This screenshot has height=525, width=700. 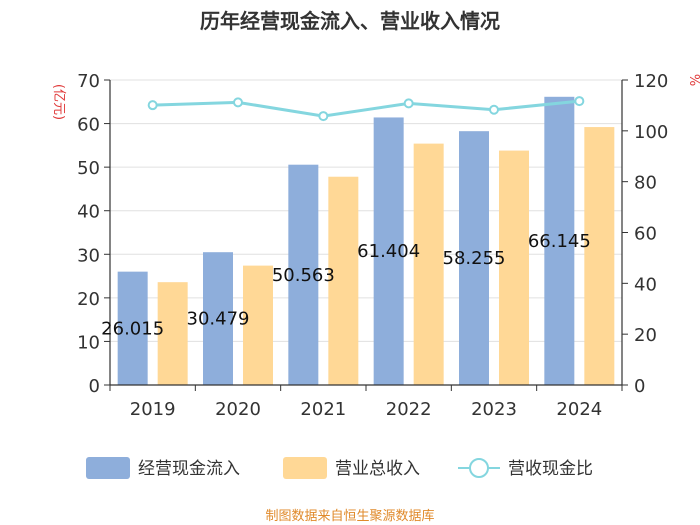 What do you see at coordinates (693, 80) in the screenshot?
I see `right-axis-label: %` at bounding box center [693, 80].